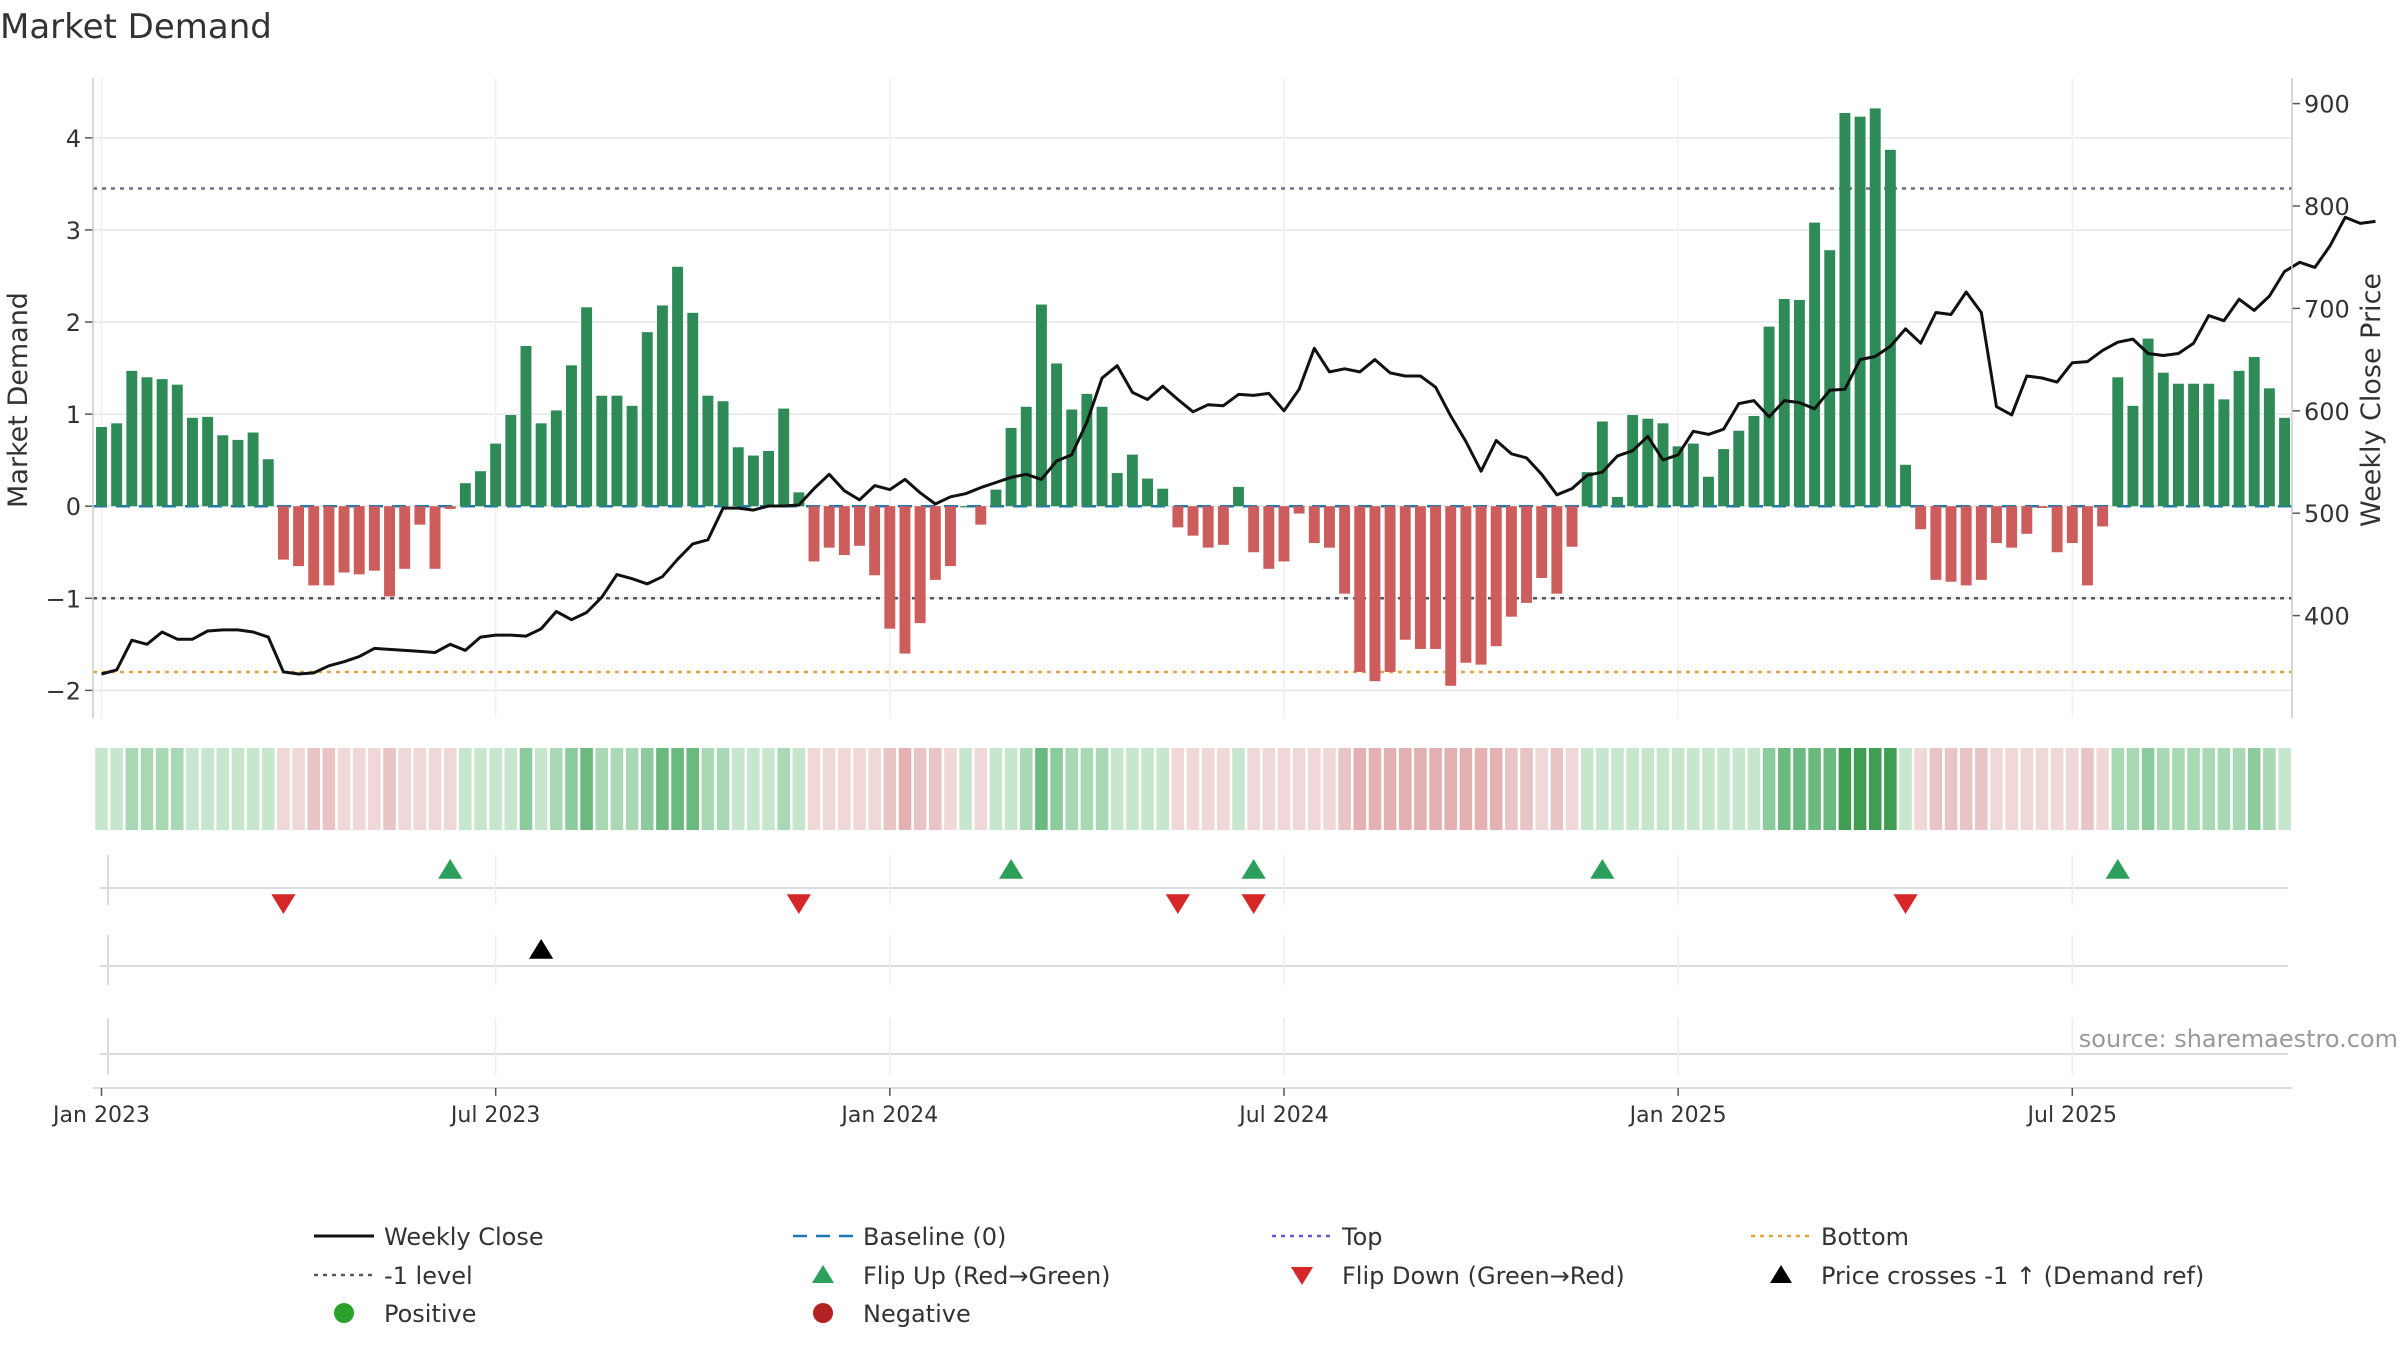 The width and height of the screenshot is (2400, 1350). What do you see at coordinates (823, 1274) in the screenshot?
I see `legend-swatch-triangle-up` at bounding box center [823, 1274].